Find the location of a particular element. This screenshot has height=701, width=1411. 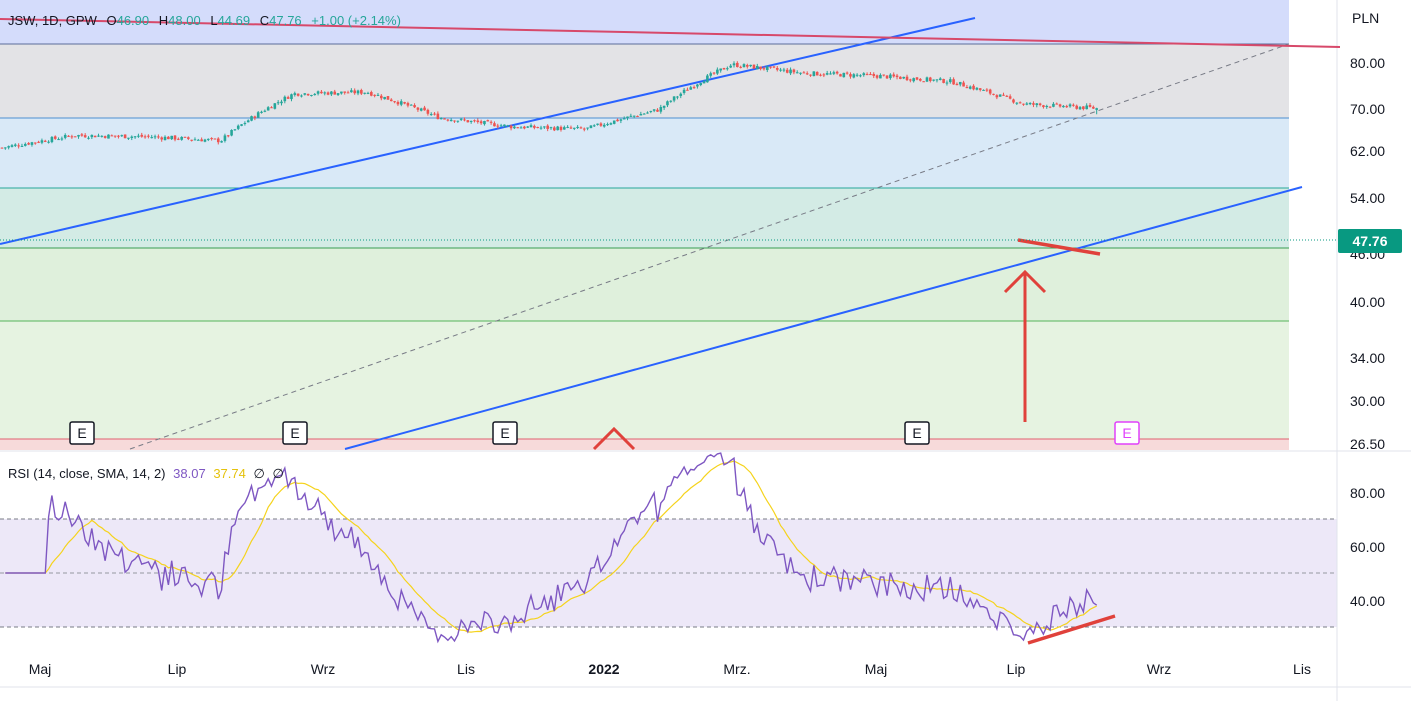

rsi-ma-value: 37.74 is located at coordinates (229, 473).